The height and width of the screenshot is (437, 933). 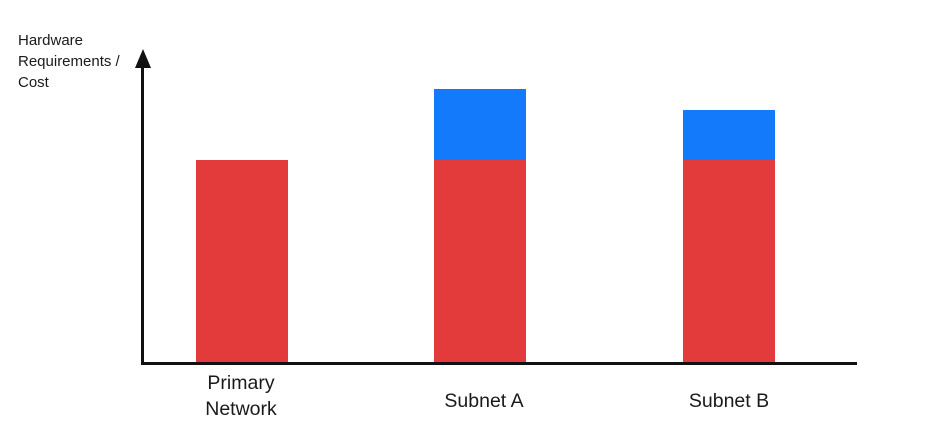 What do you see at coordinates (241, 396) in the screenshot?
I see `category-label-primary-network: Primary Network` at bounding box center [241, 396].